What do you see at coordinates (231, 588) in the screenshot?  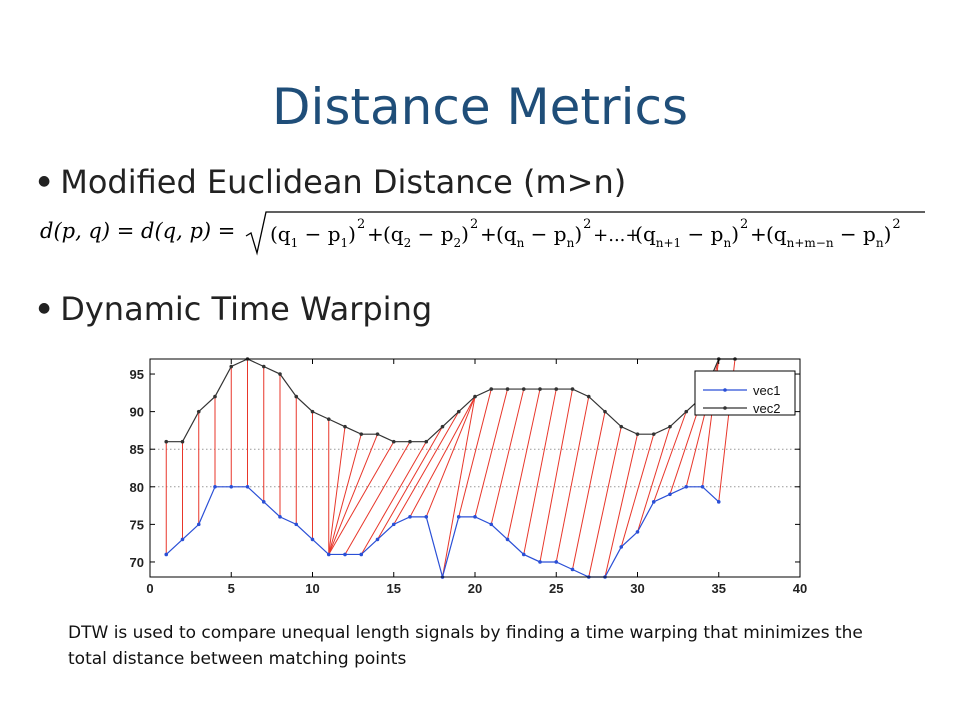 I see `x-tick-label: 5` at bounding box center [231, 588].